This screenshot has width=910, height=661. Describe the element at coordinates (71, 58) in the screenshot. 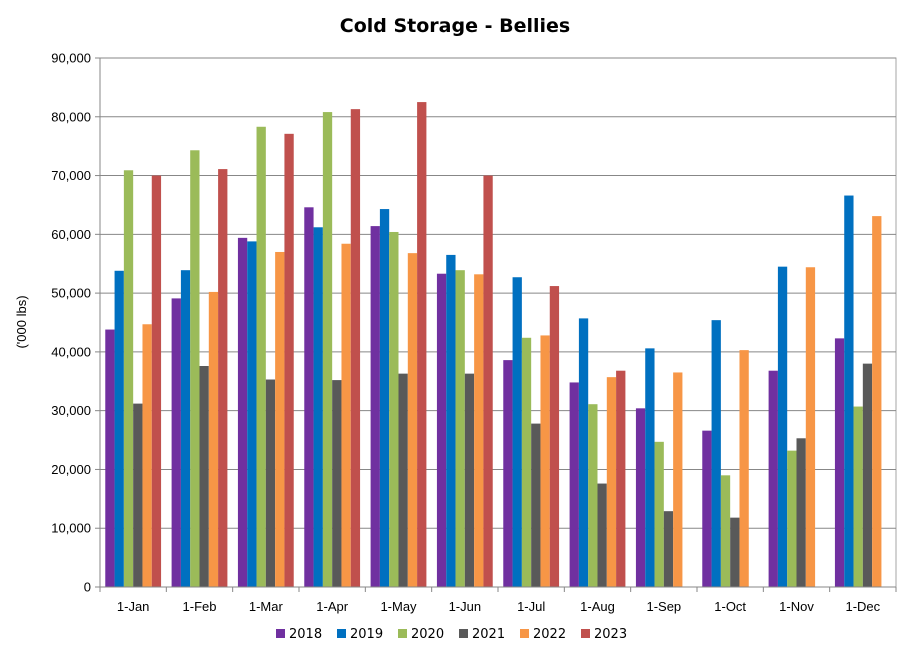

I see `y-tick-label: 90,000` at that location.